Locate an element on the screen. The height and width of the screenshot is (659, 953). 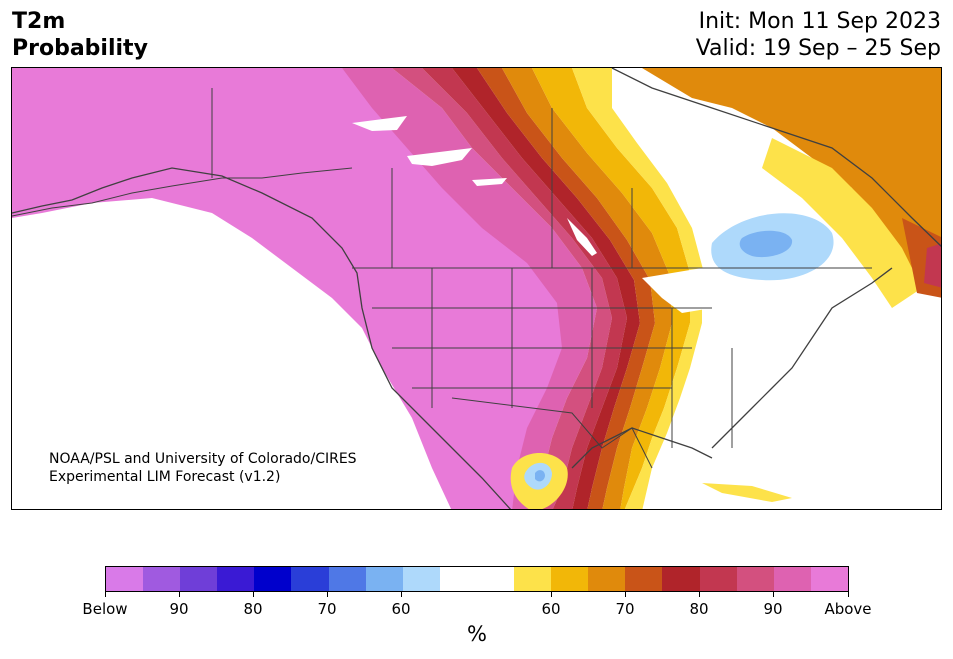
init-date: Init: Mon 11 Sep 2023 is located at coordinates (819, 21).